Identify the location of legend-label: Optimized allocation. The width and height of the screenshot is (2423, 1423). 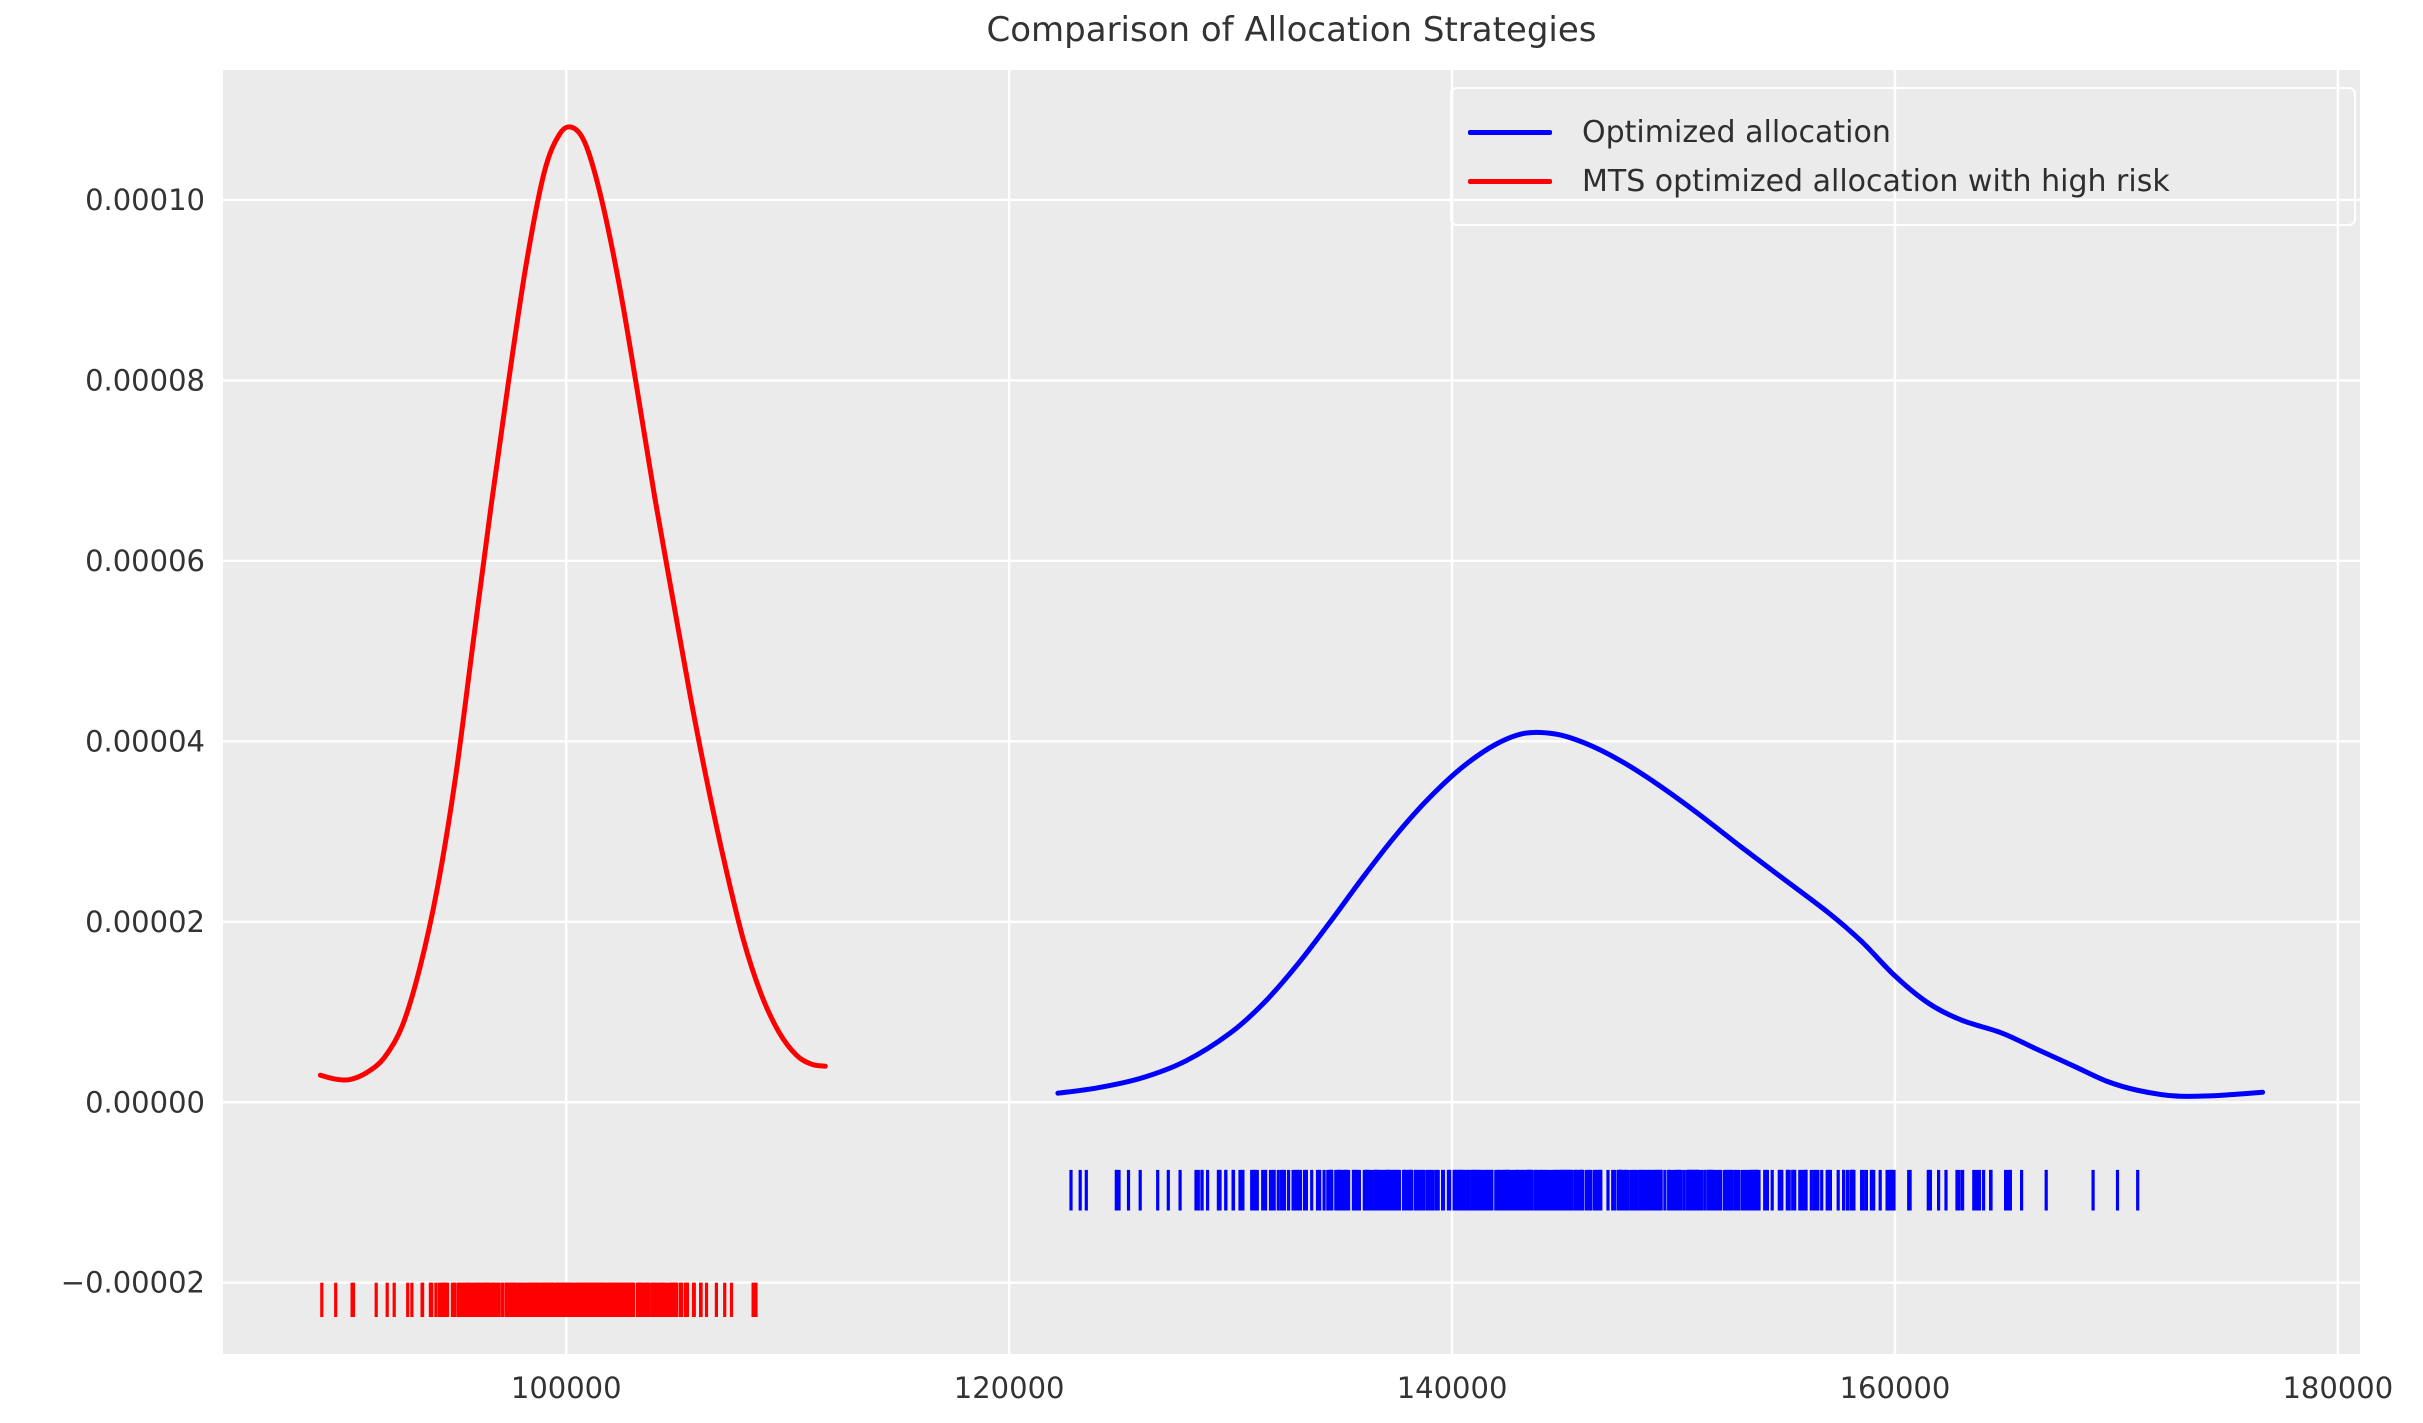
(1736, 132).